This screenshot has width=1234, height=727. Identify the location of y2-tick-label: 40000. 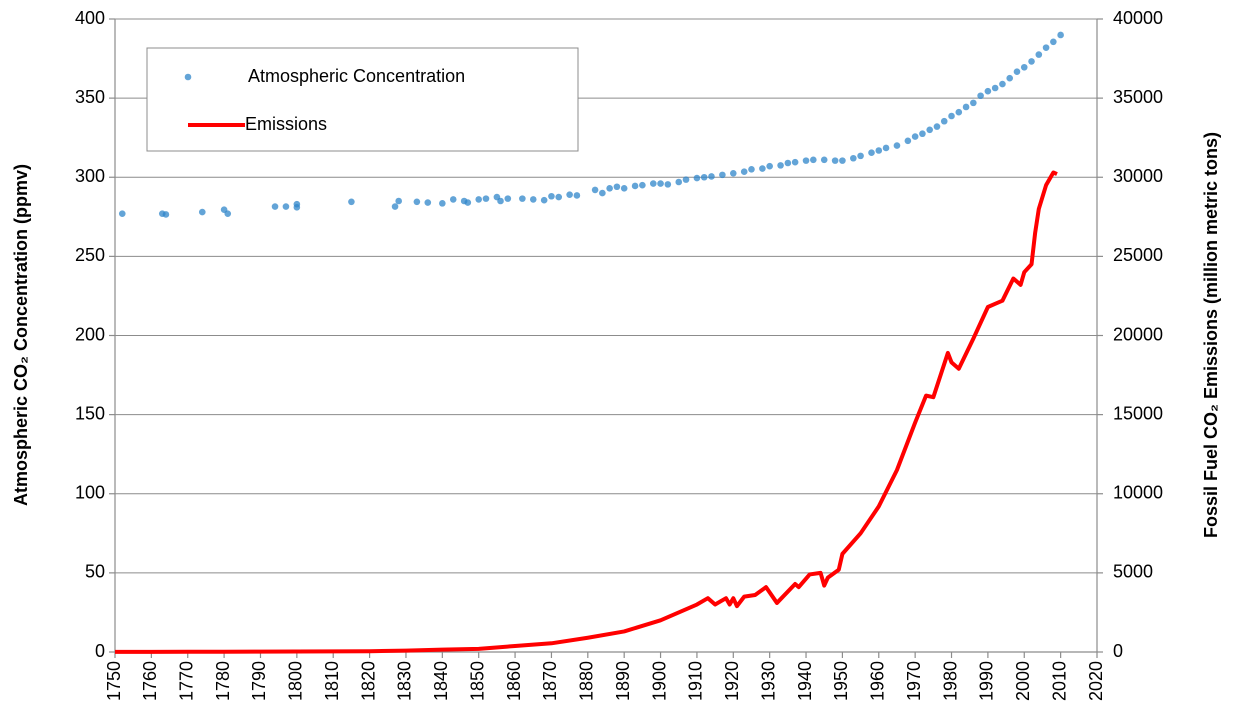
(1138, 18).